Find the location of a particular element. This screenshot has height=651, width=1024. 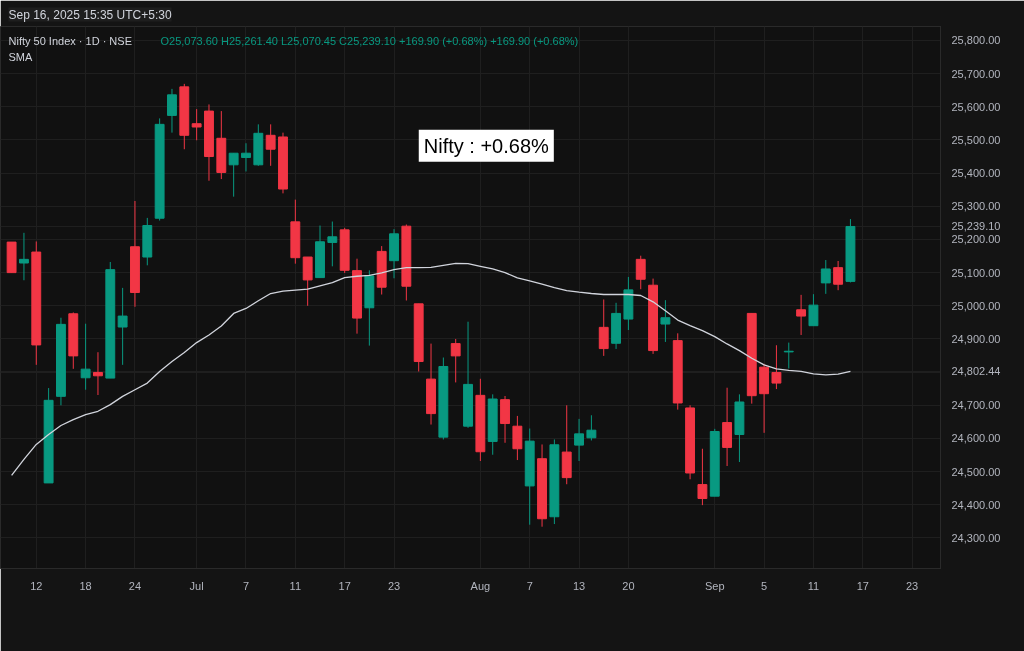

x-tick-label: 24 is located at coordinates (135, 585).